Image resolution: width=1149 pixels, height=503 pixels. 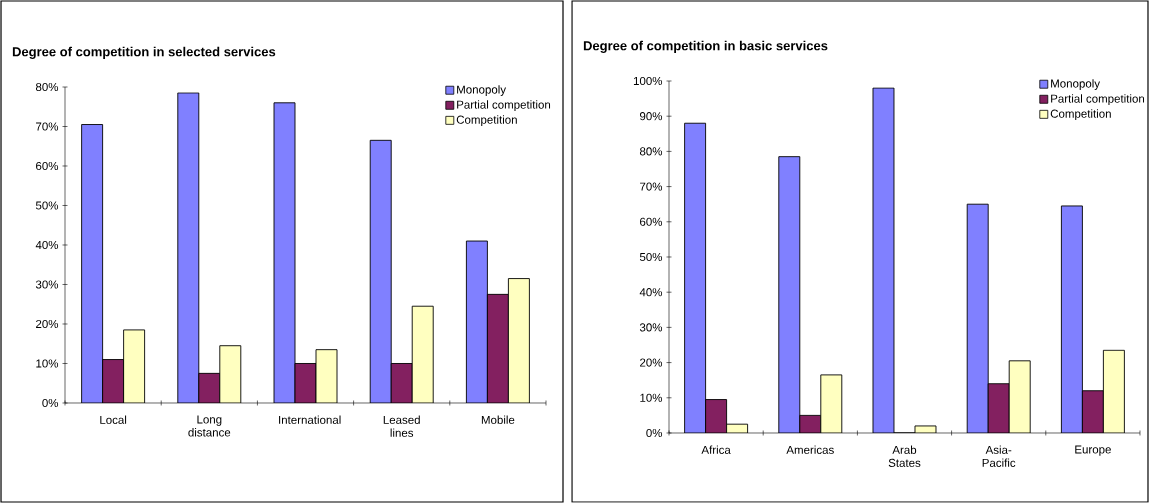 What do you see at coordinates (904, 456) in the screenshot?
I see `x-tick-label: Arab States` at bounding box center [904, 456].